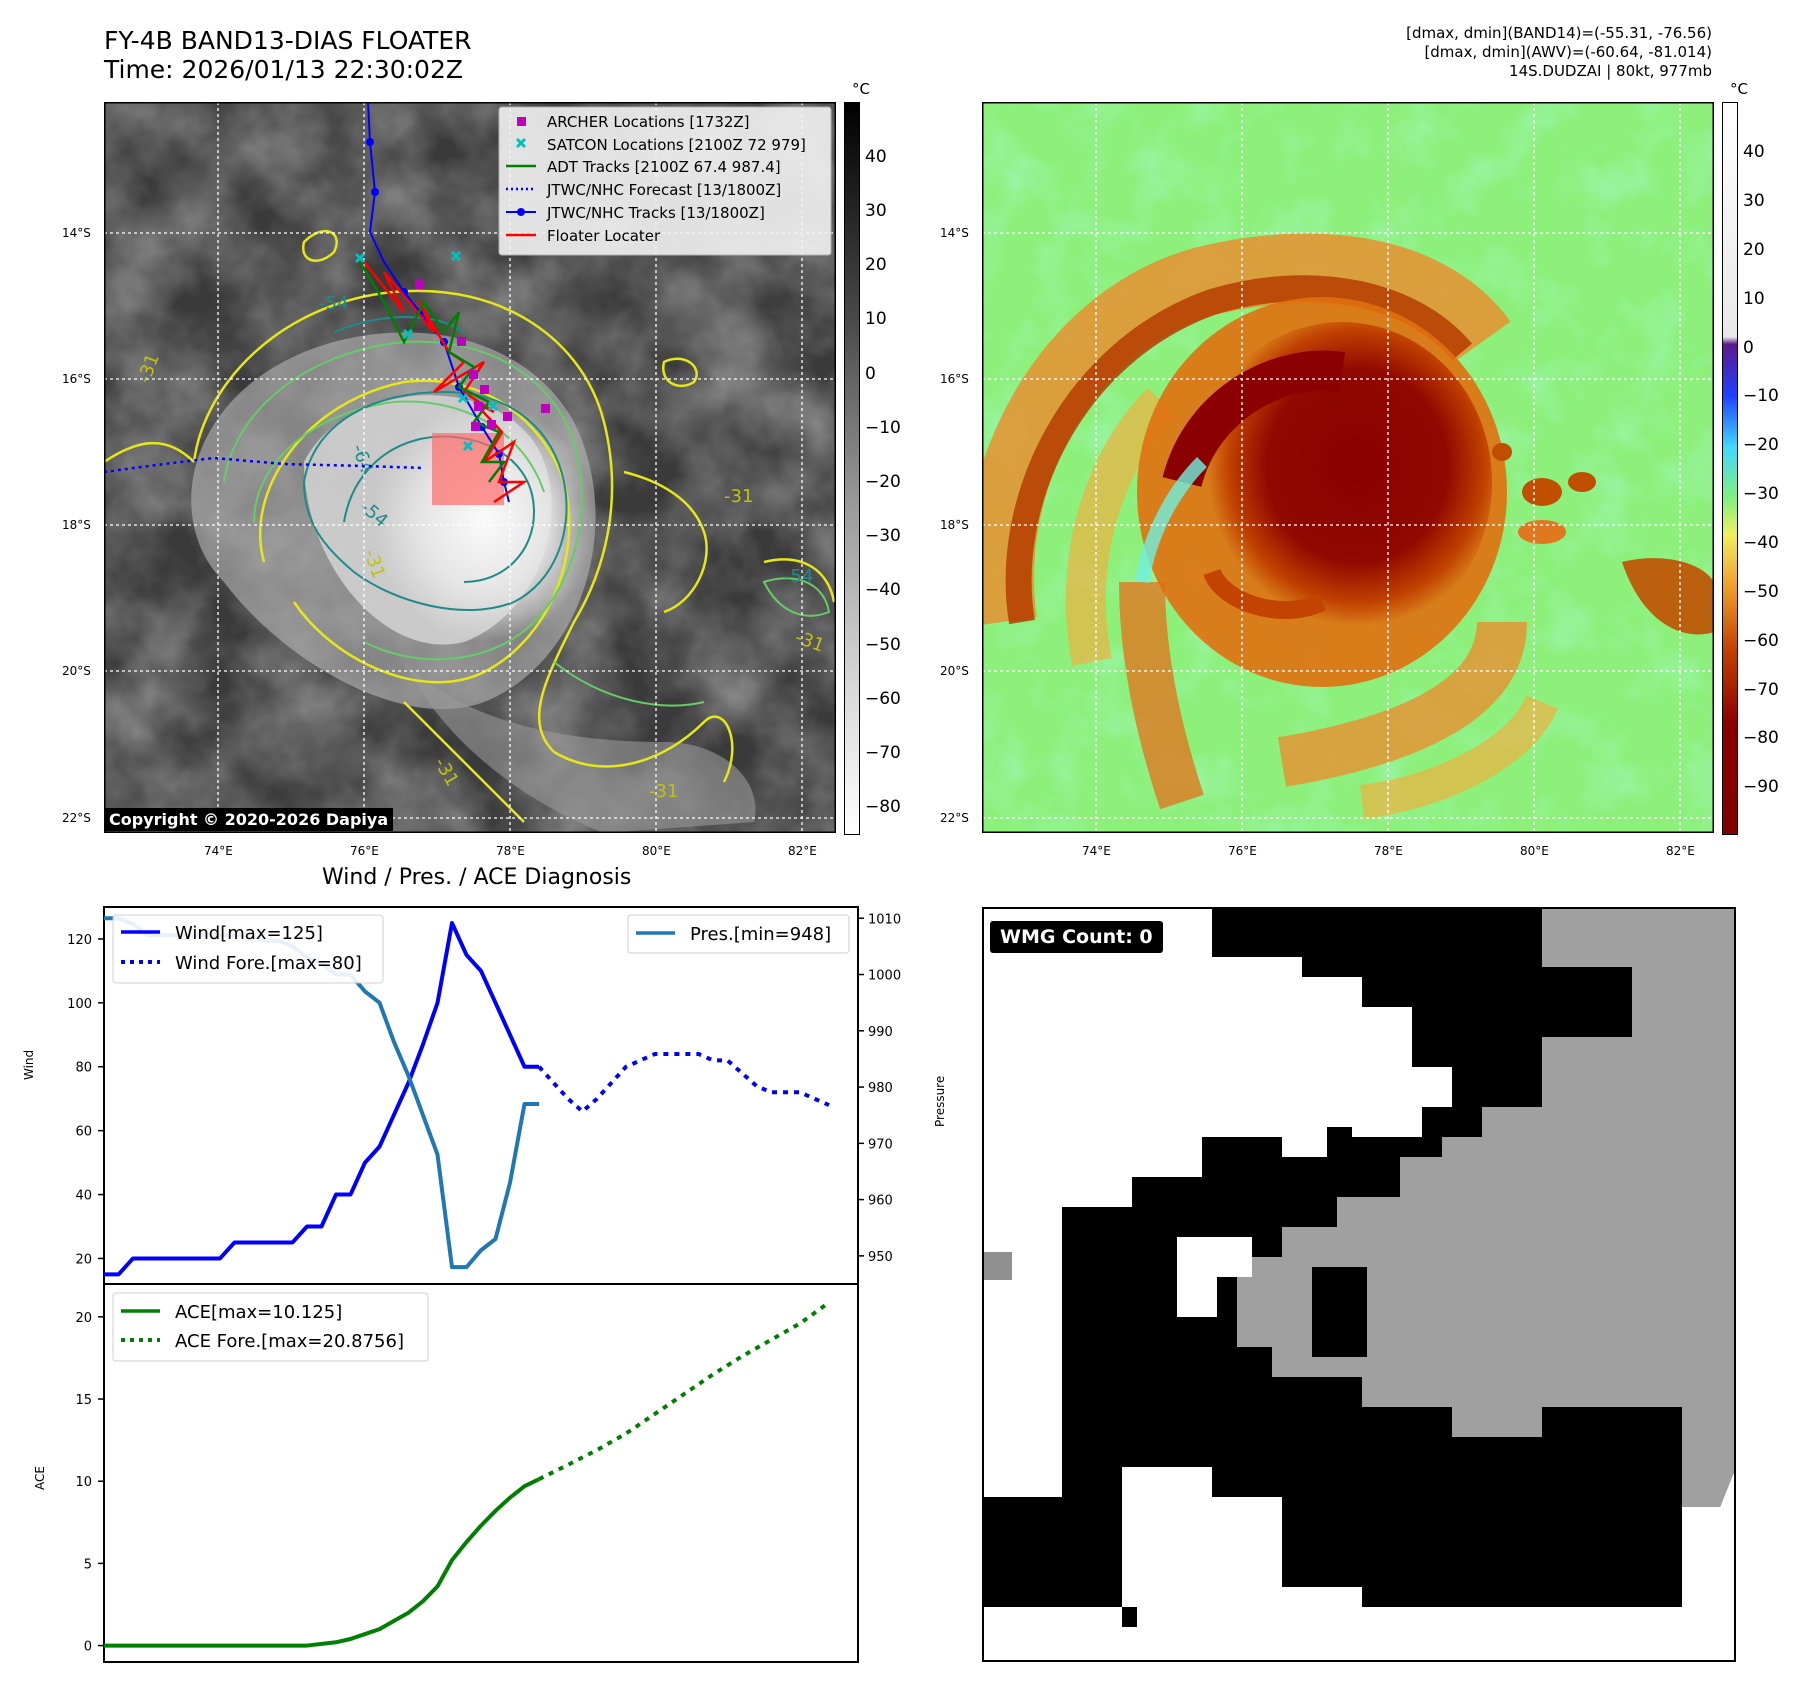 Image resolution: width=1797 pixels, height=1690 pixels. I want to click on gray-colorbar-tick: −80, so click(883, 807).